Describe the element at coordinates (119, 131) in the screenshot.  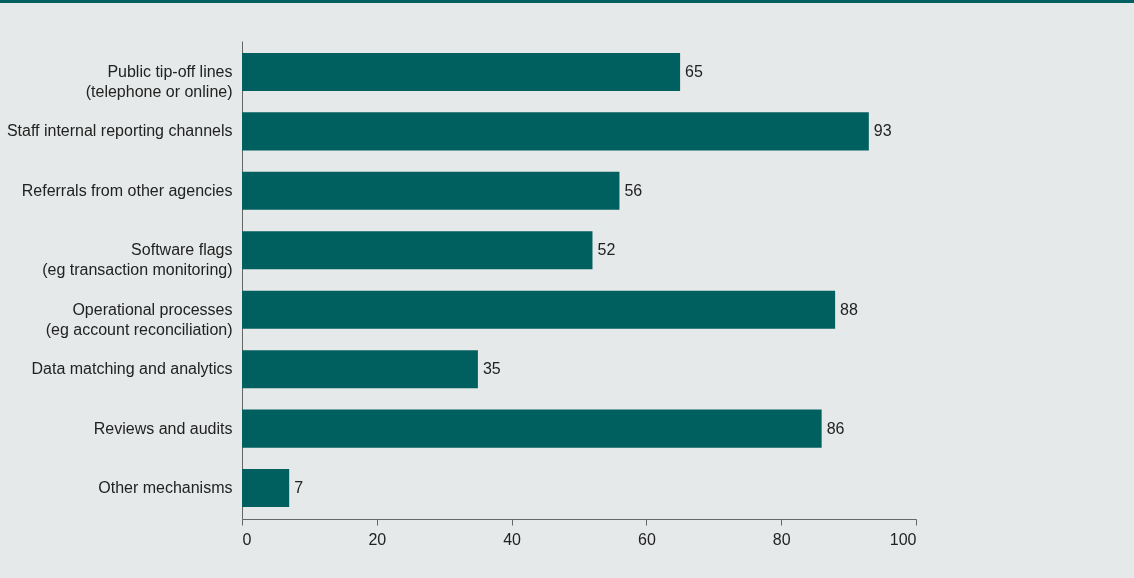
I see `y-tick-label: Staff internal reporting channels` at that location.